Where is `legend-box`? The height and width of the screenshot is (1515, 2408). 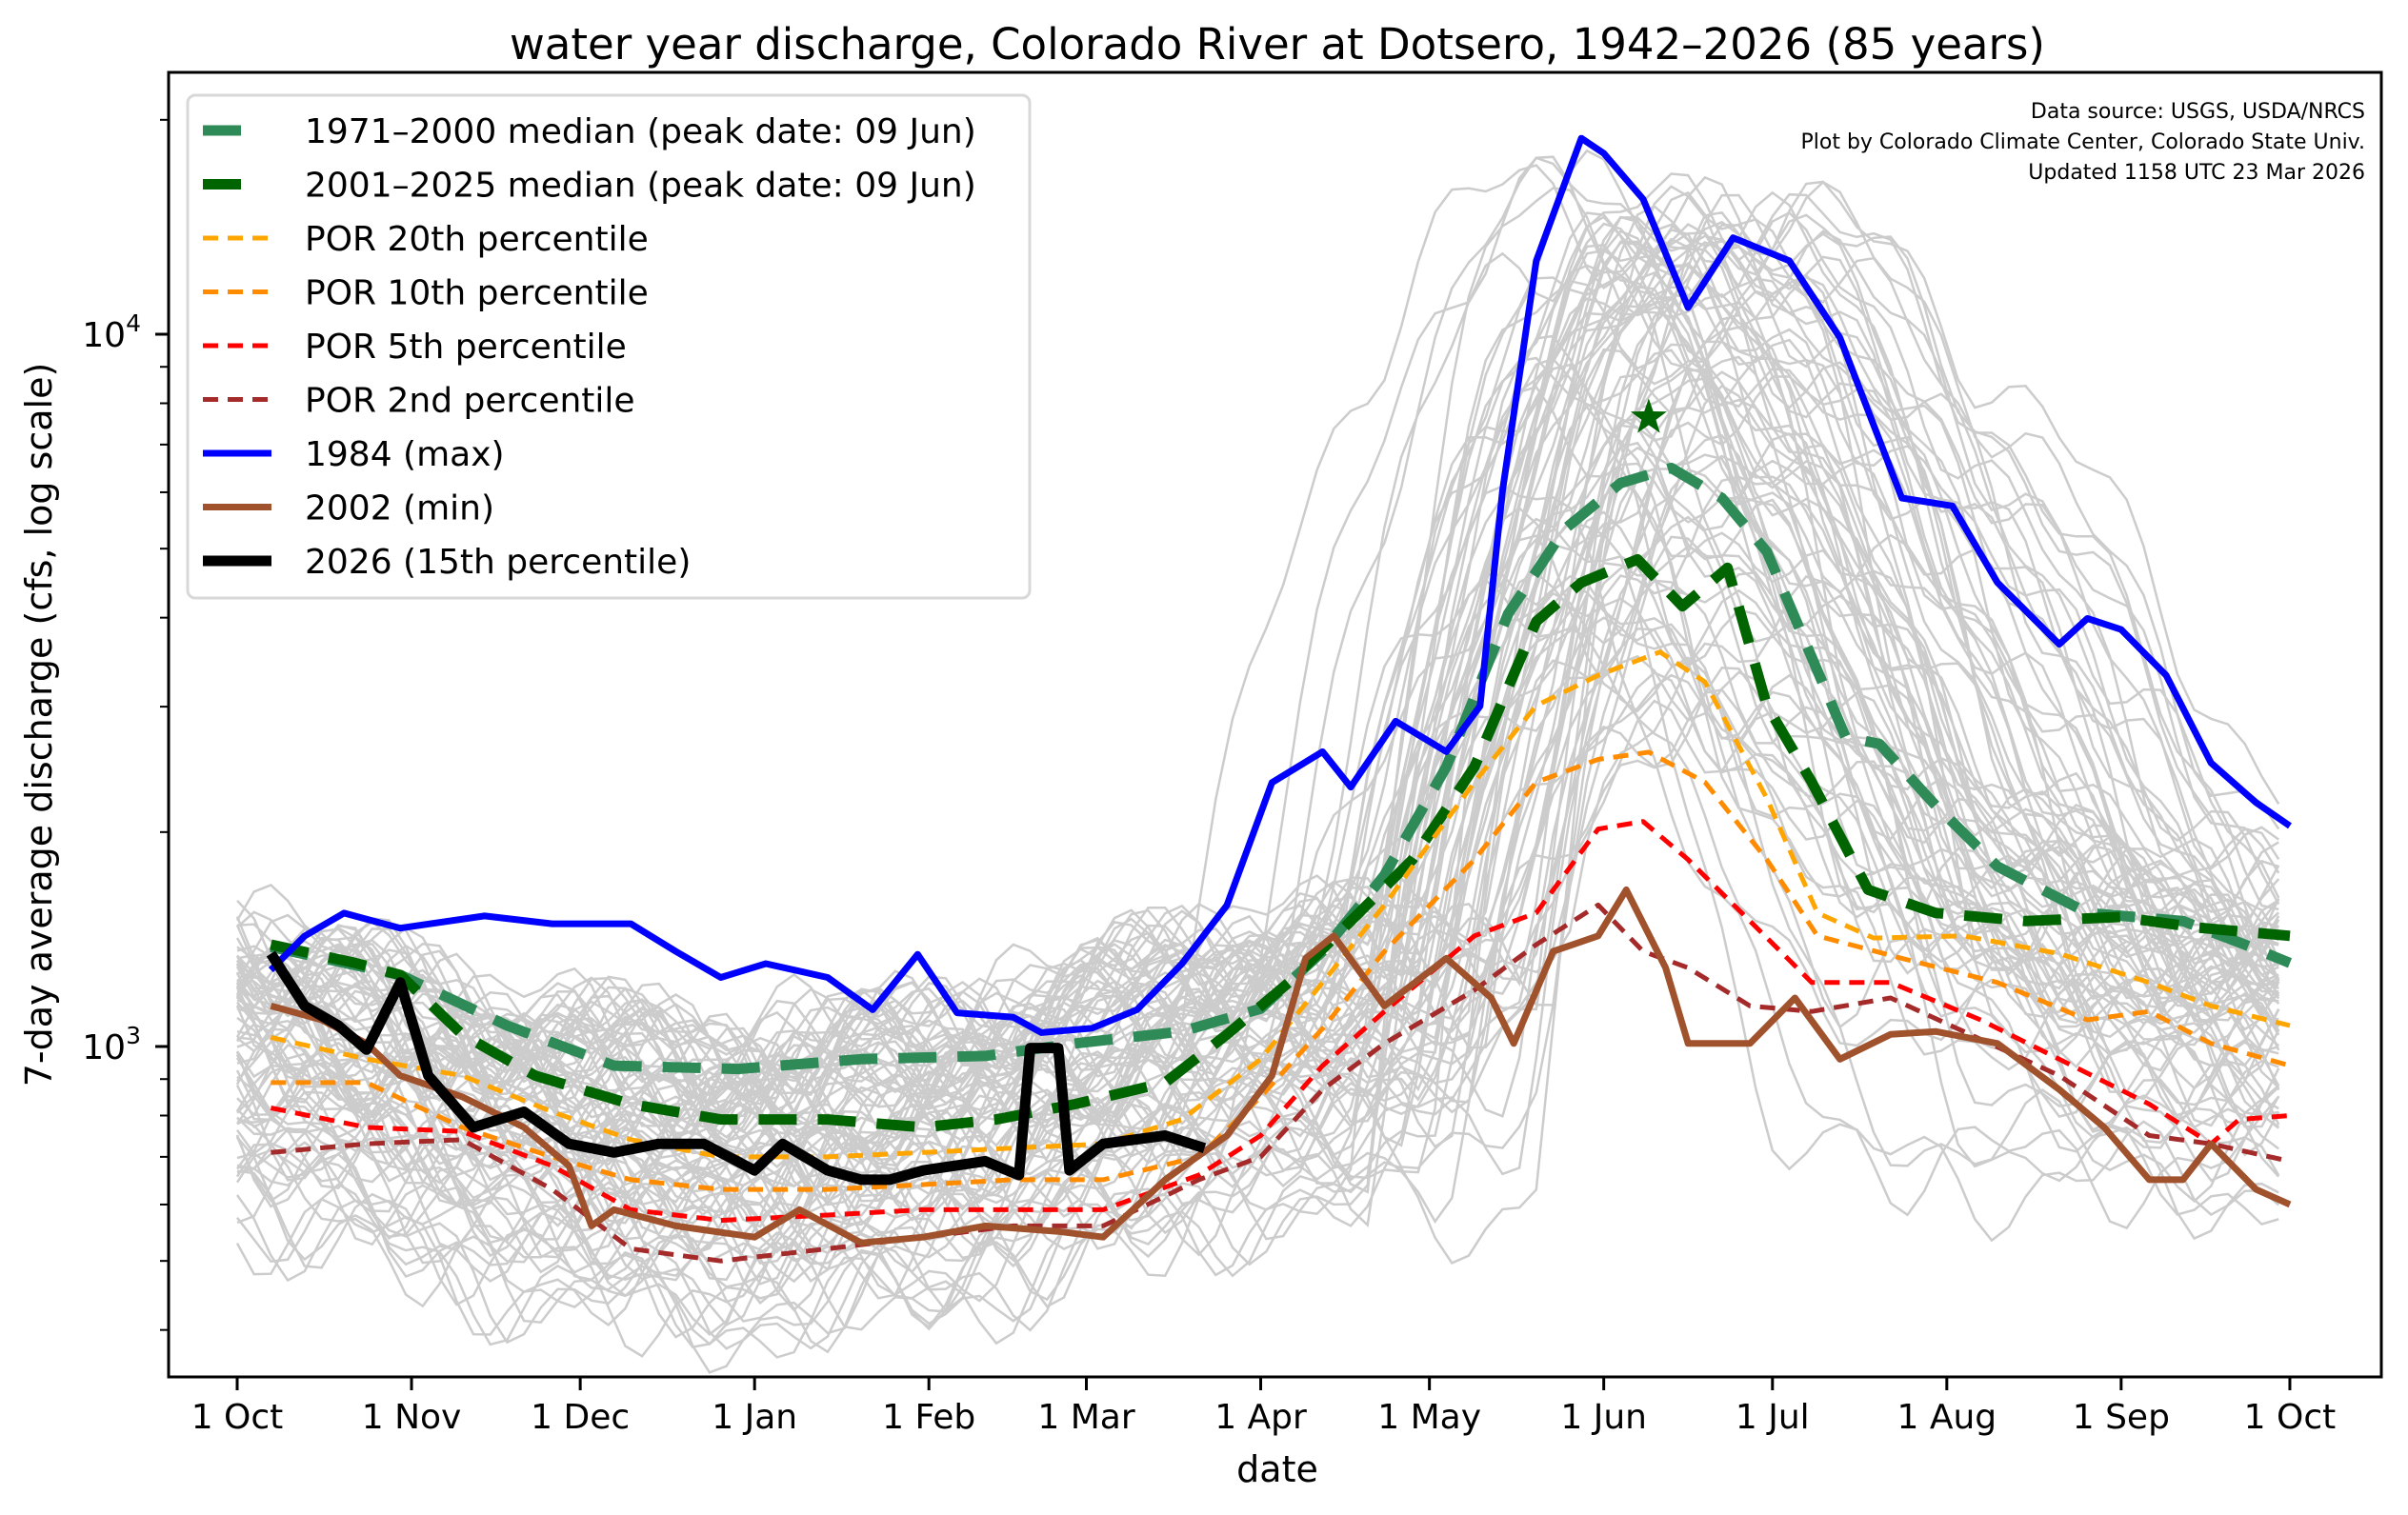
legend-box is located at coordinates (609, 346).